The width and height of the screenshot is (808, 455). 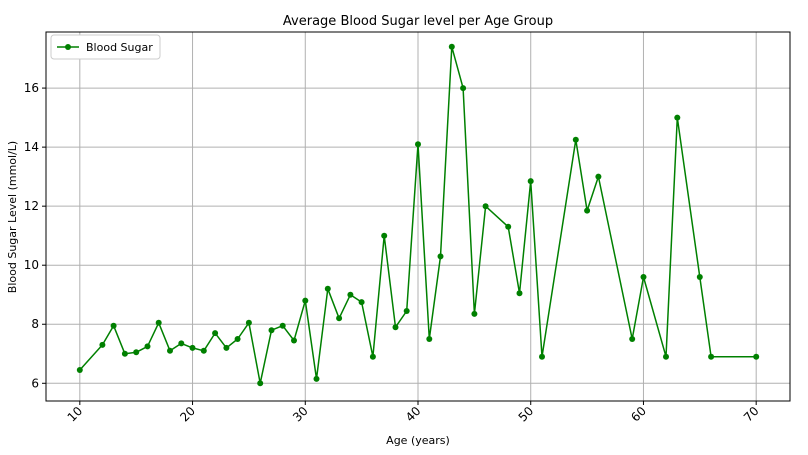 What do you see at coordinates (418, 440) in the screenshot?
I see `x-axis-label: Age (years)` at bounding box center [418, 440].